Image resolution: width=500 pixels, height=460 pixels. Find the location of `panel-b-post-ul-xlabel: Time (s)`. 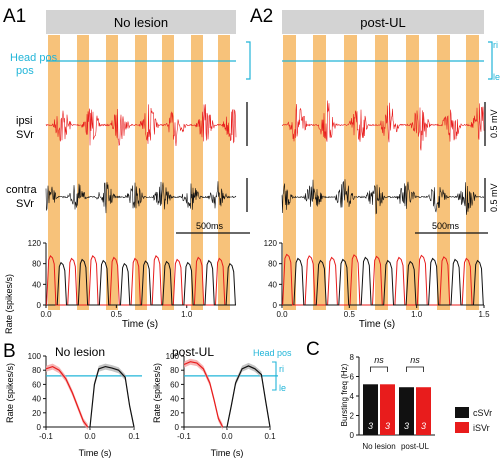

panel-b-post-ul-xlabel: Time (s) is located at coordinates (227, 453).